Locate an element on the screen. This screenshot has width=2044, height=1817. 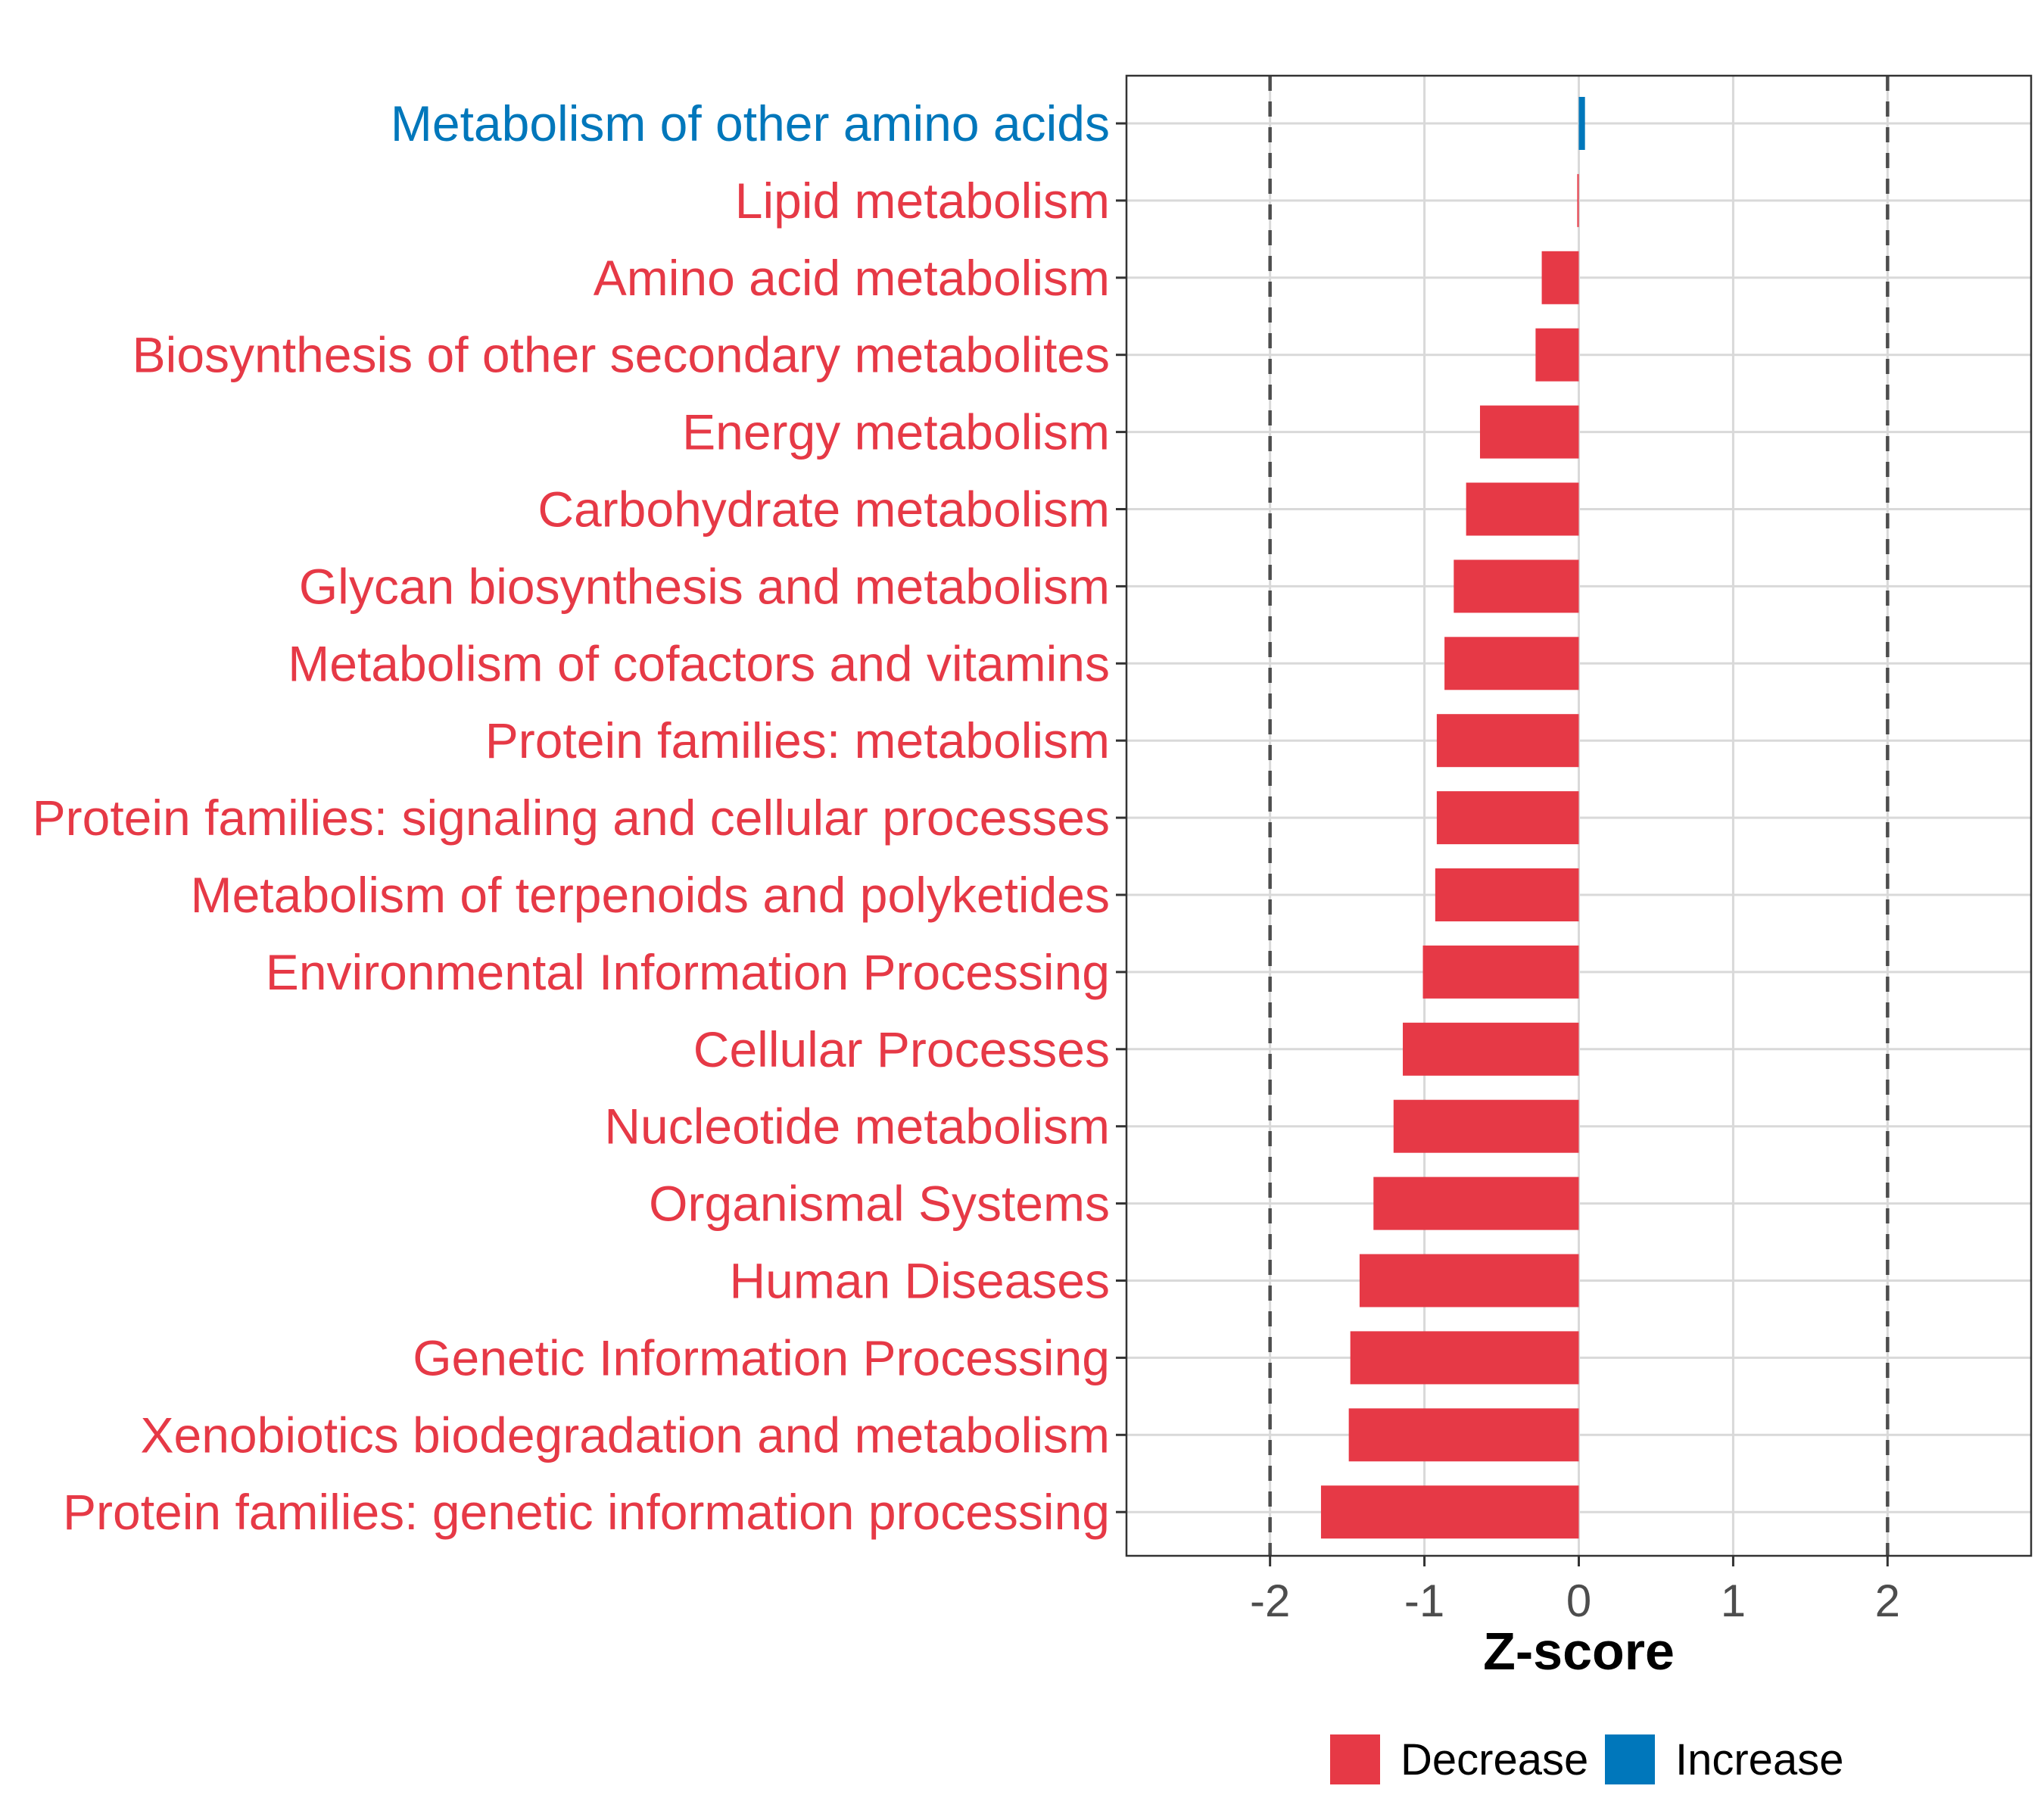
x-tick-label: -2 is located at coordinates (1270, 1600).